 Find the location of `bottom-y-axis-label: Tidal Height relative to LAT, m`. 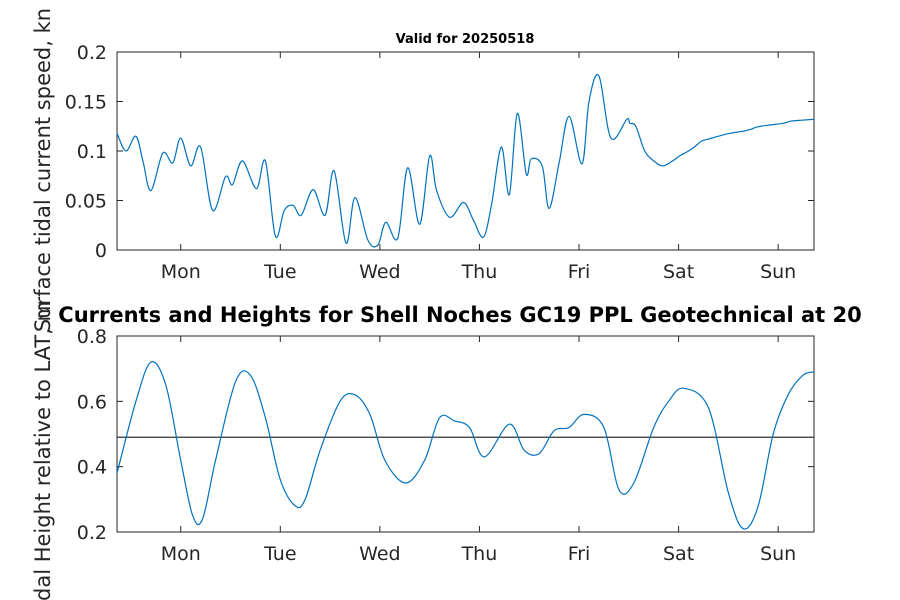

bottom-y-axis-label: Tidal Height relative to LAT, m is located at coordinates (43, 450).